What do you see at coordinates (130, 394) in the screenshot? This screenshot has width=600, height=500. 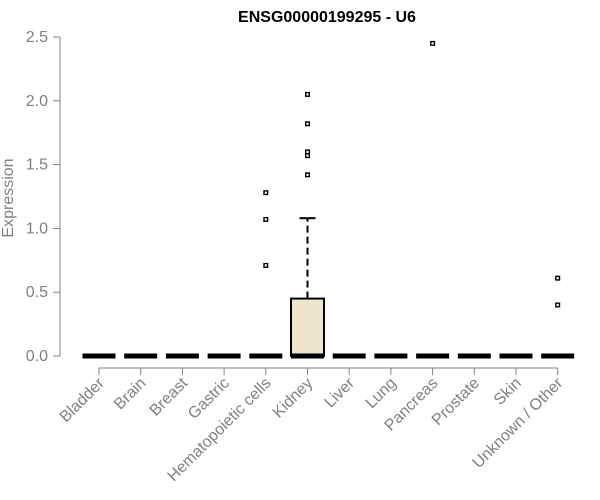 I see `x-tick-label: Brain` at bounding box center [130, 394].